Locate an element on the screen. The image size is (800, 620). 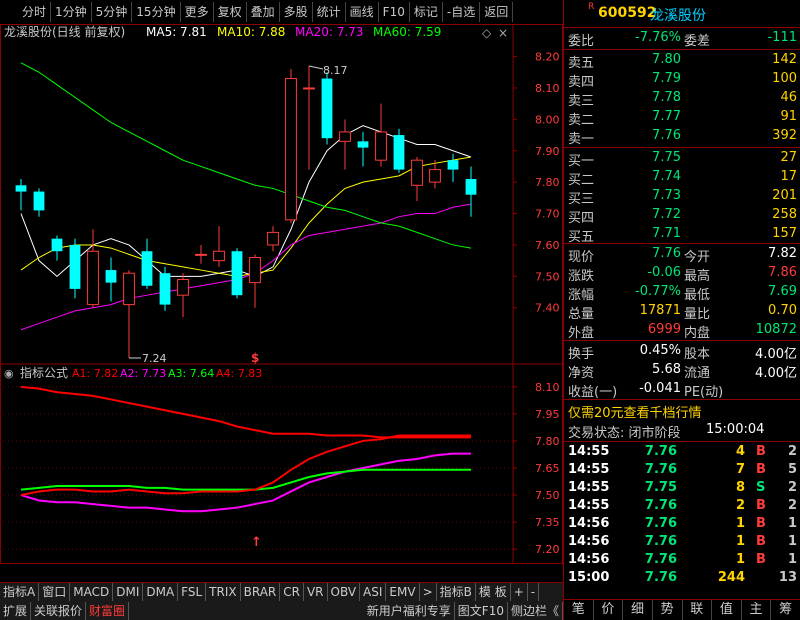
toolbar-item-2: 5分钟 is located at coordinates (112, 12).